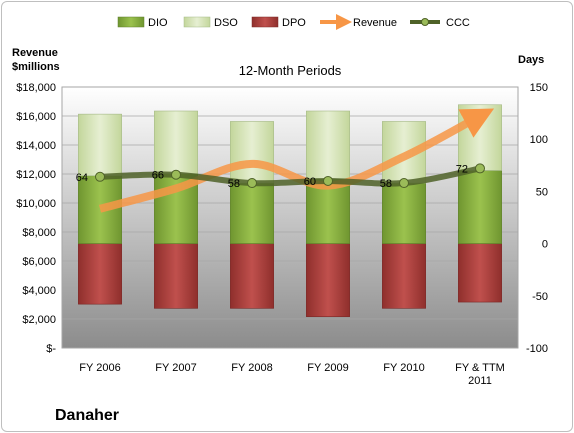 Image resolution: width=574 pixels, height=433 pixels. Describe the element at coordinates (425, 22) in the screenshot. I see `legend-marker-ccc` at that location.